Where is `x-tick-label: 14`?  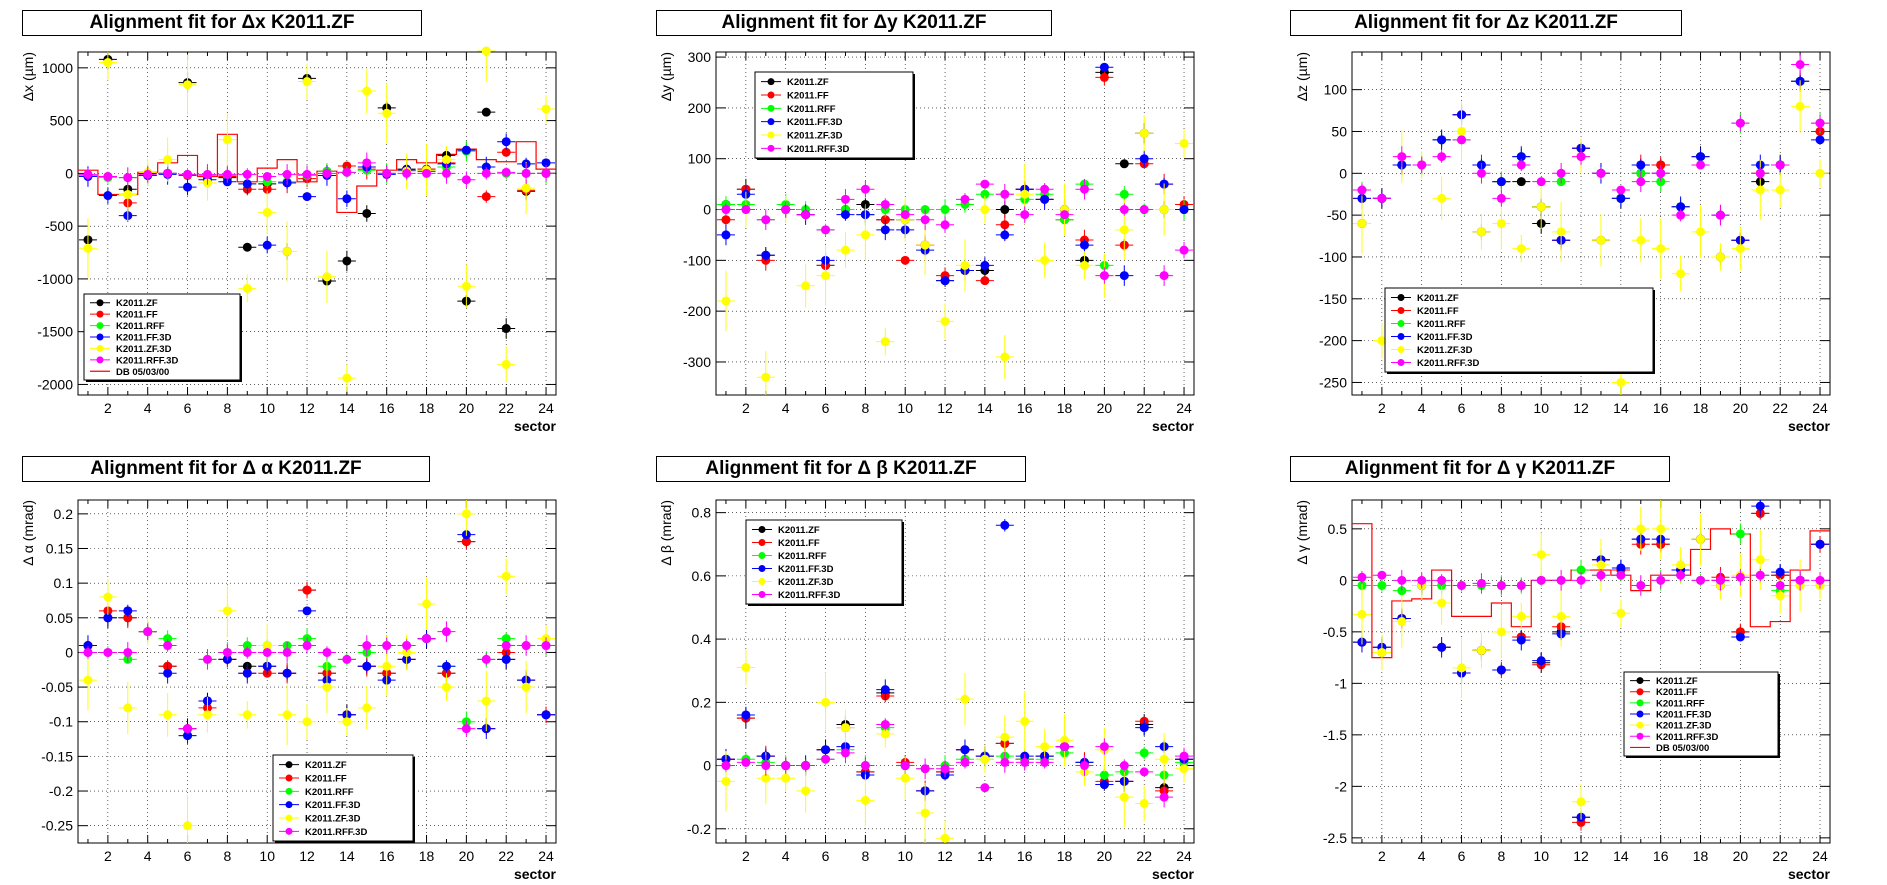
x-tick-label: 14 is located at coordinates (347, 408).